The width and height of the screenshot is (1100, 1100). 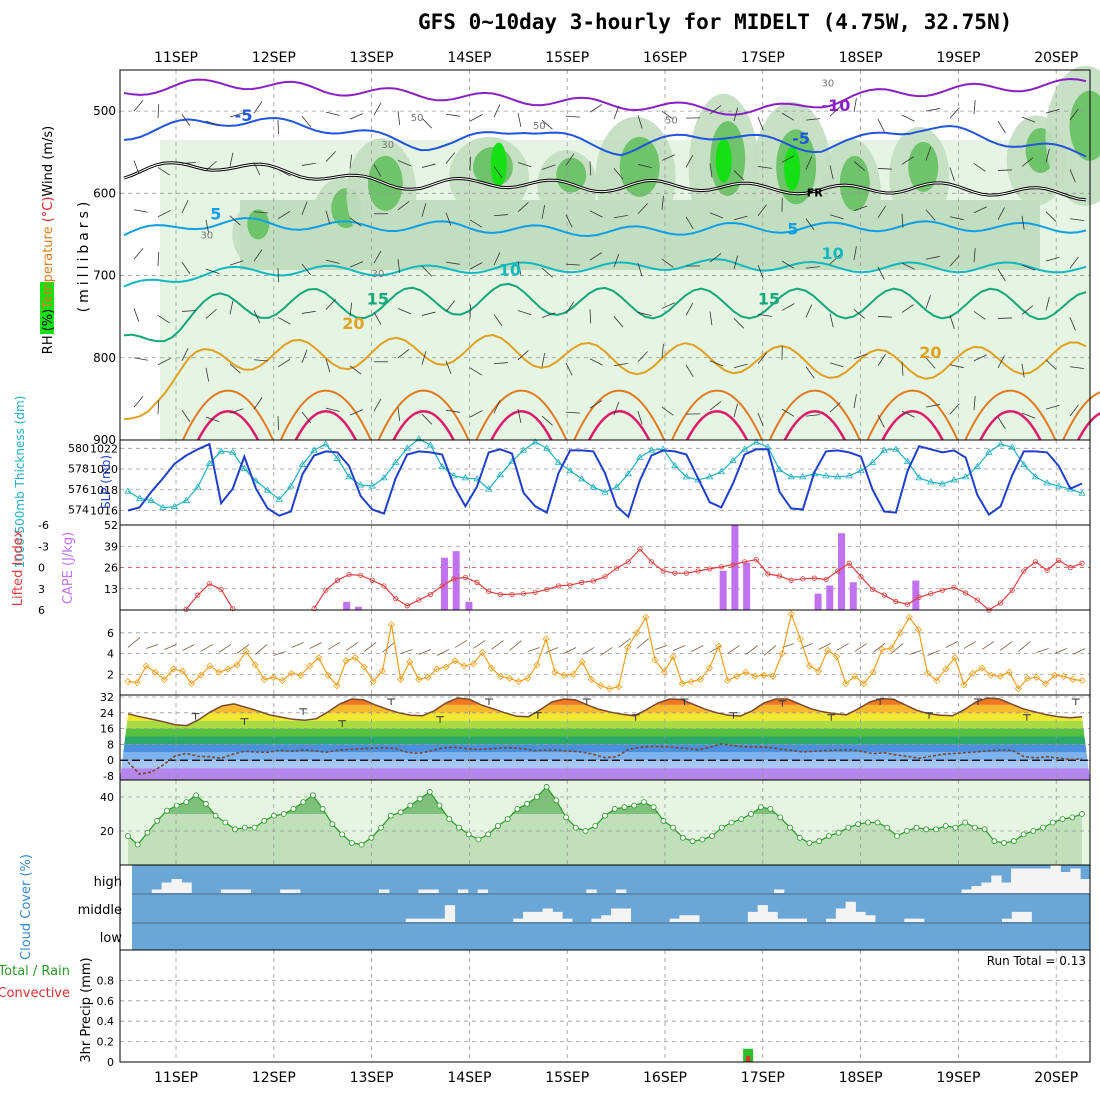 I want to click on date-label-bottom: 12SEP, so click(x=274, y=1078).